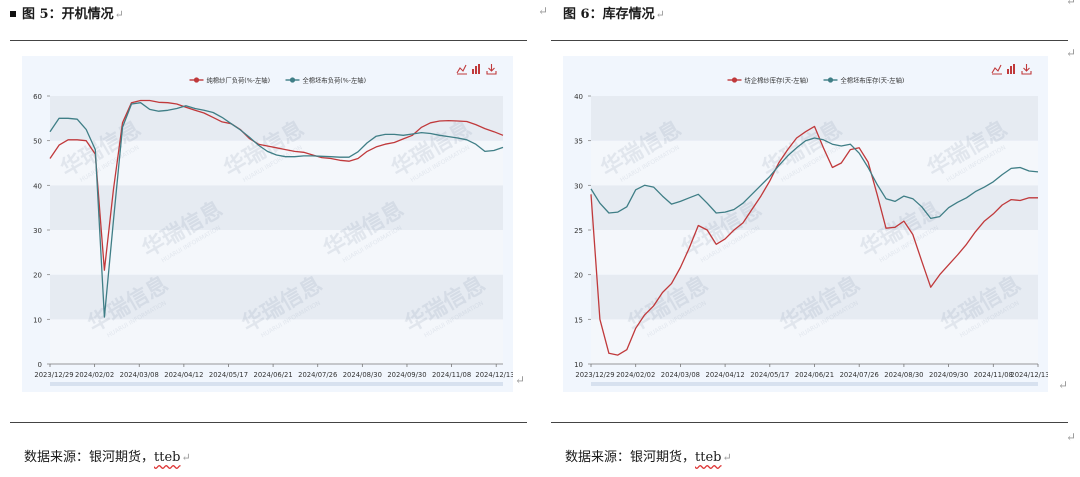  What do you see at coordinates (37, 142) in the screenshot?
I see `y-tick-label: 50` at bounding box center [37, 142].